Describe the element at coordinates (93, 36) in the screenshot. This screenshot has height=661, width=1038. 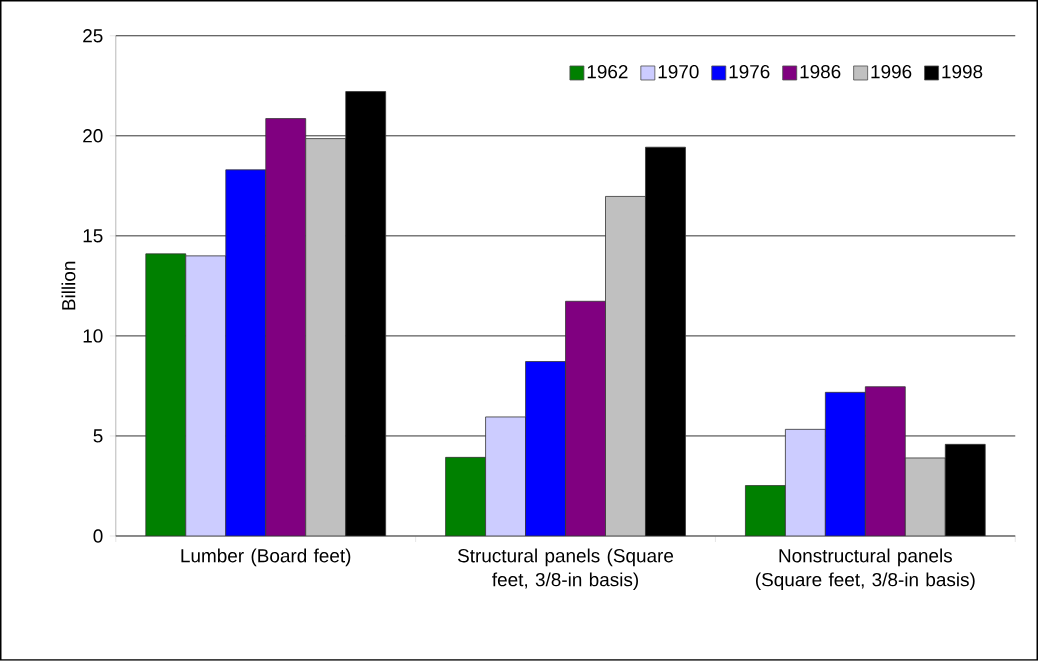
I see `y-tick-label: 25` at that location.